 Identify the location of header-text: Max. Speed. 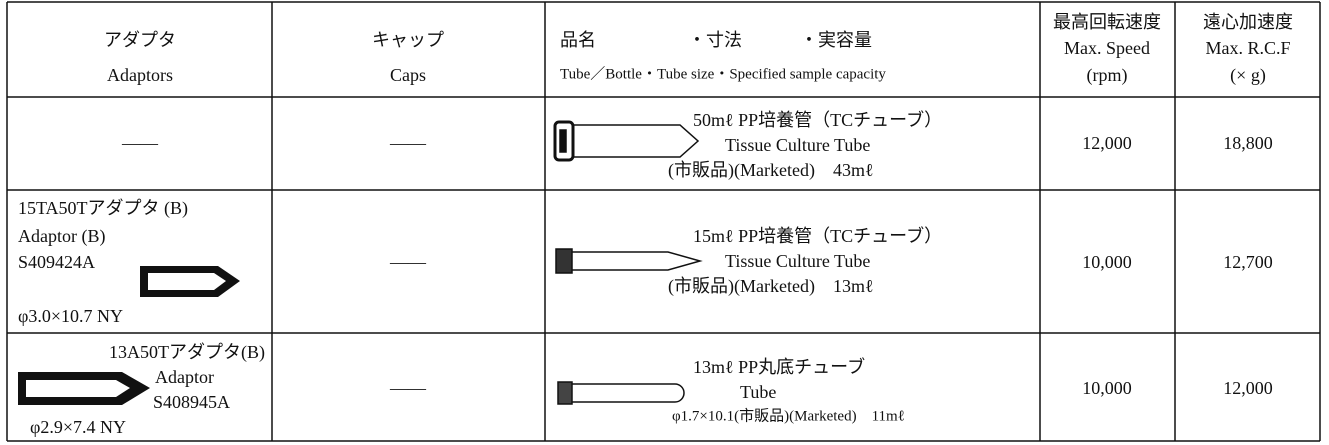
(1107, 48).